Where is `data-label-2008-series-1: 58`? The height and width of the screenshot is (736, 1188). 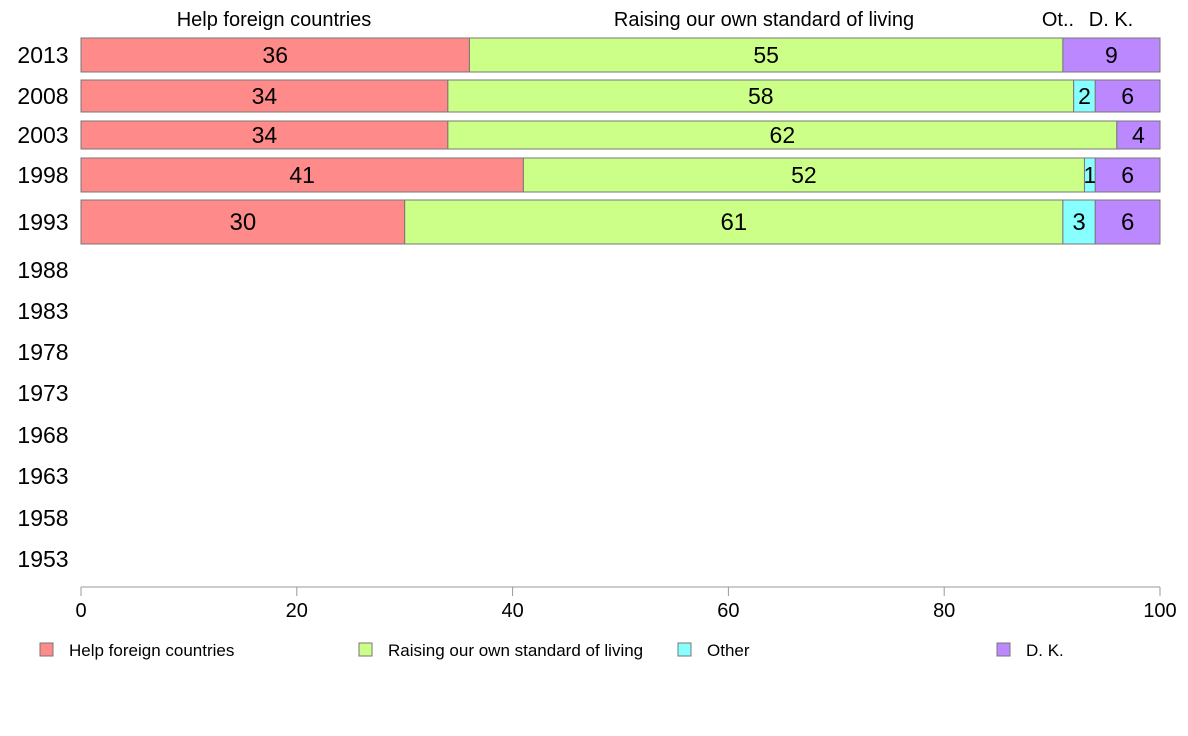 data-label-2008-series-1: 58 is located at coordinates (761, 96).